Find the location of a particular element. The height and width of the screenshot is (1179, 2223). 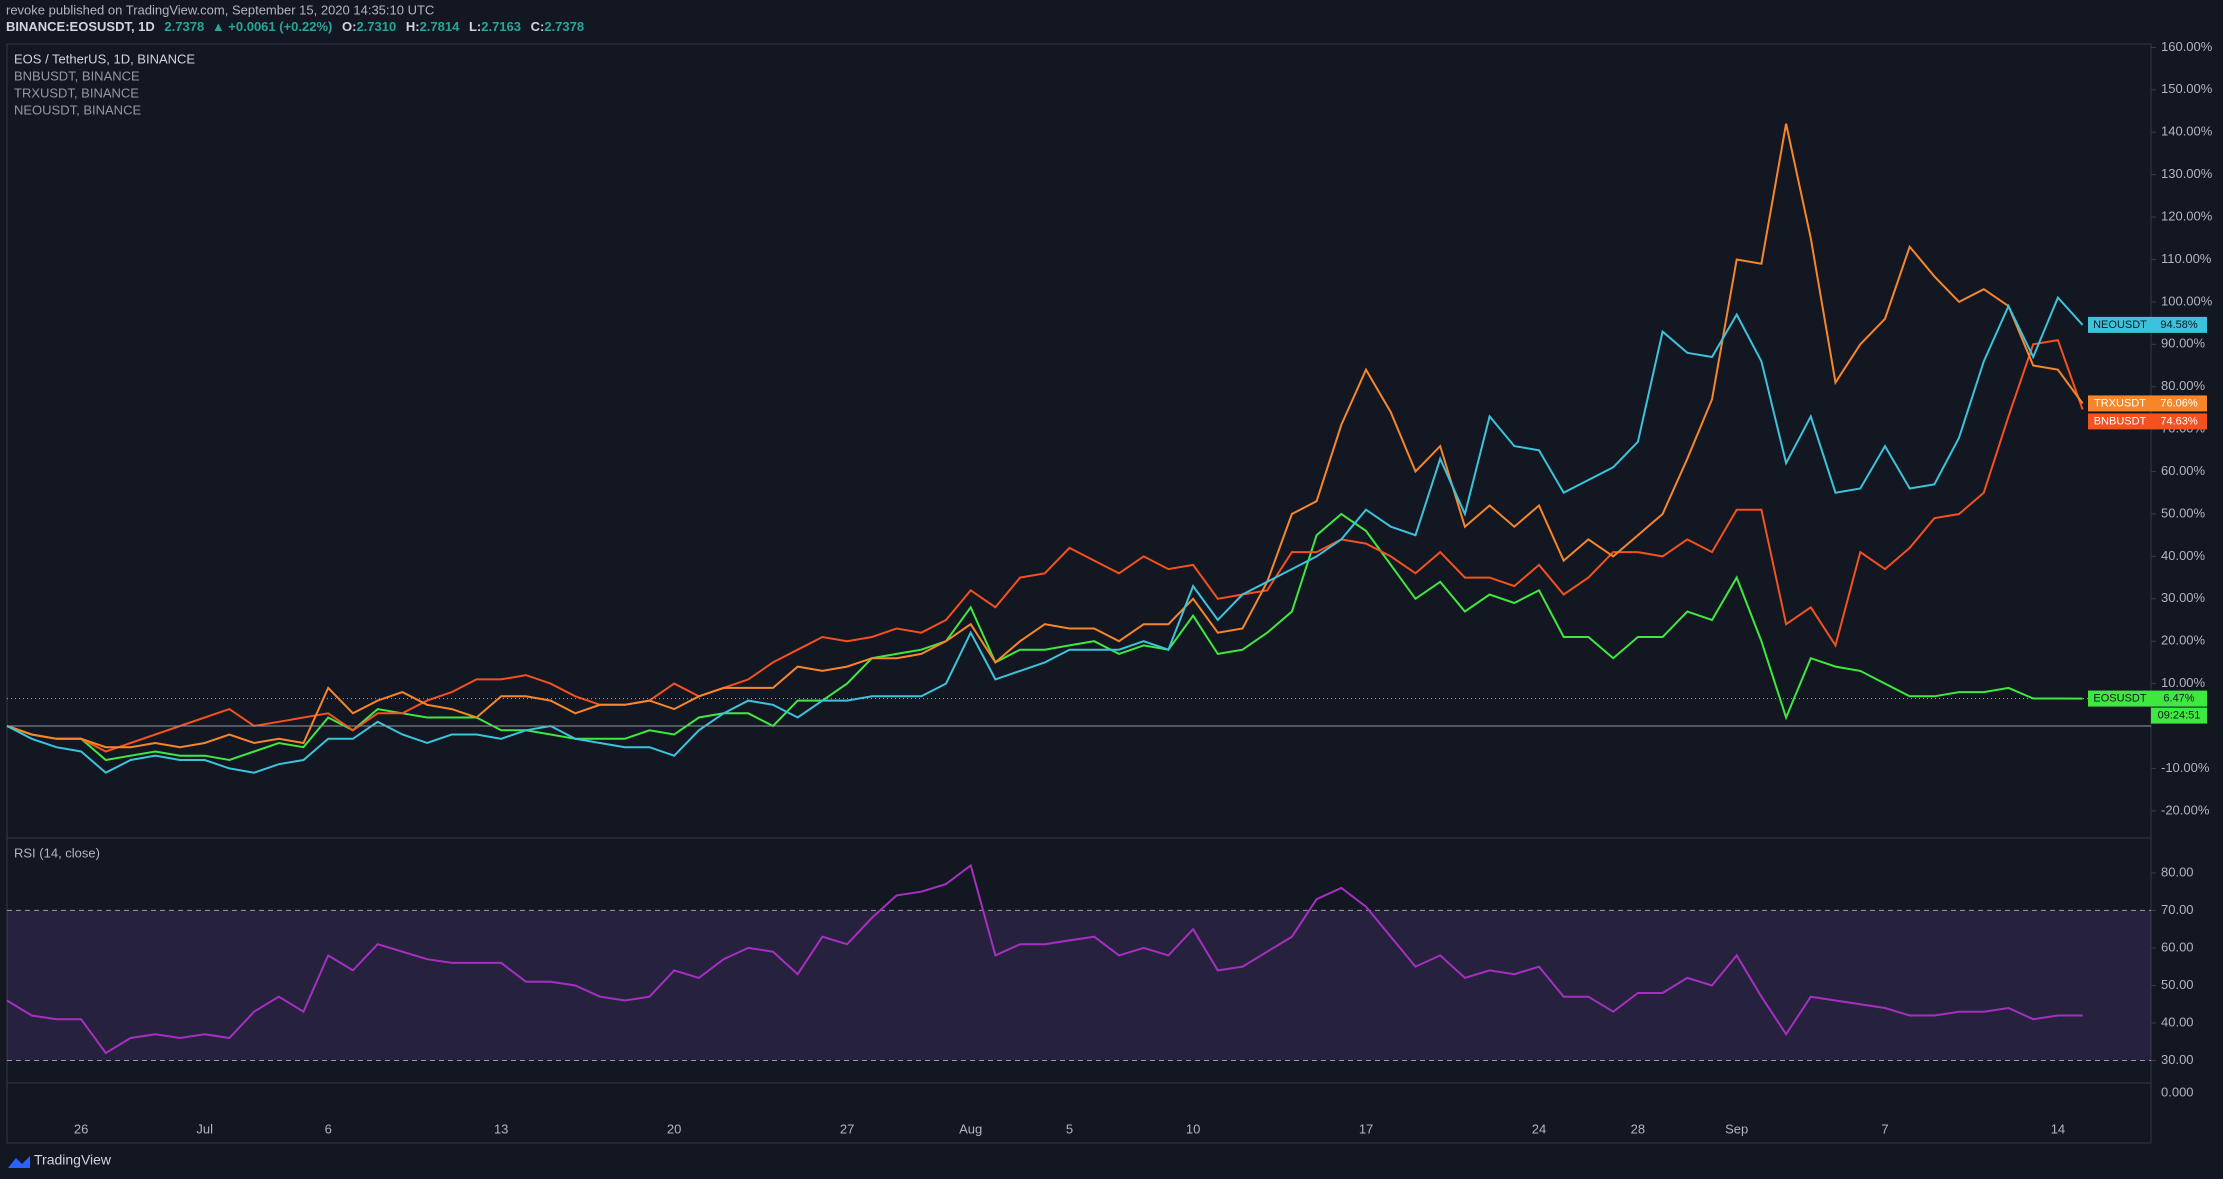

countdown-box is located at coordinates (2179, 715).